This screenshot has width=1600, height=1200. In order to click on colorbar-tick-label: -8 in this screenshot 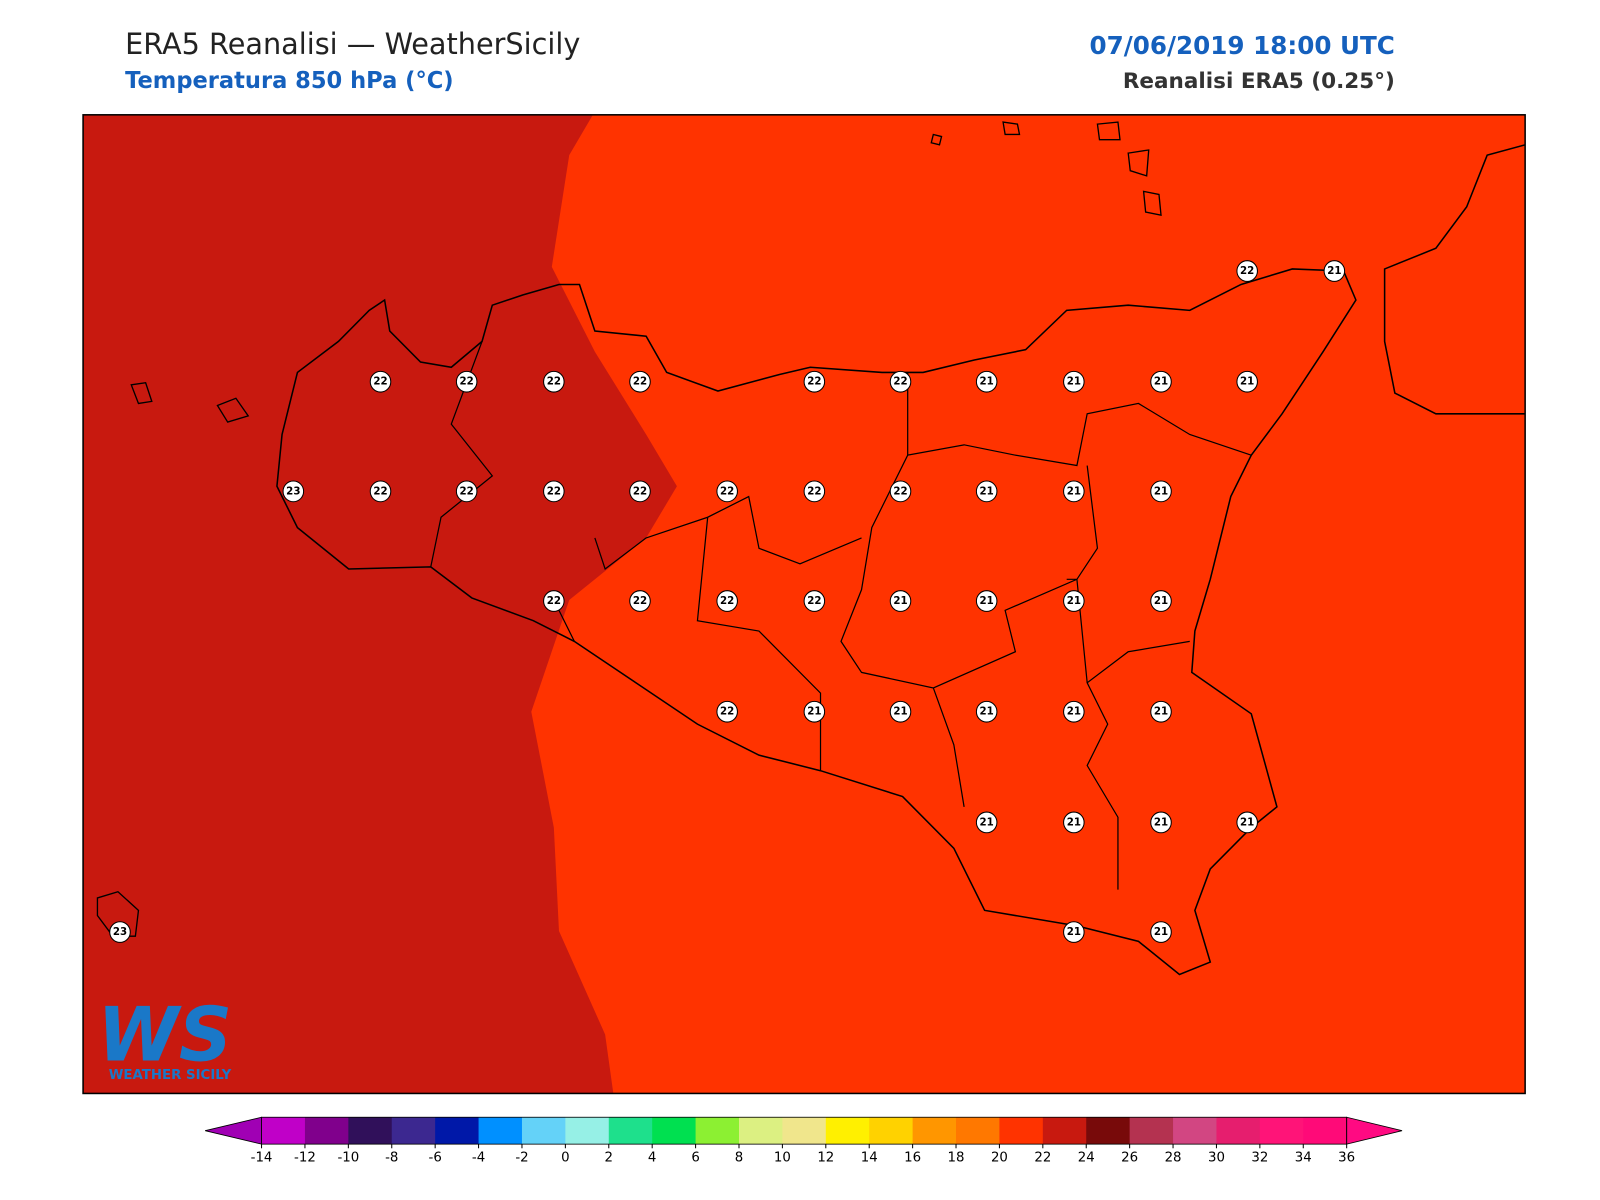, I will do `click(391, 1158)`.